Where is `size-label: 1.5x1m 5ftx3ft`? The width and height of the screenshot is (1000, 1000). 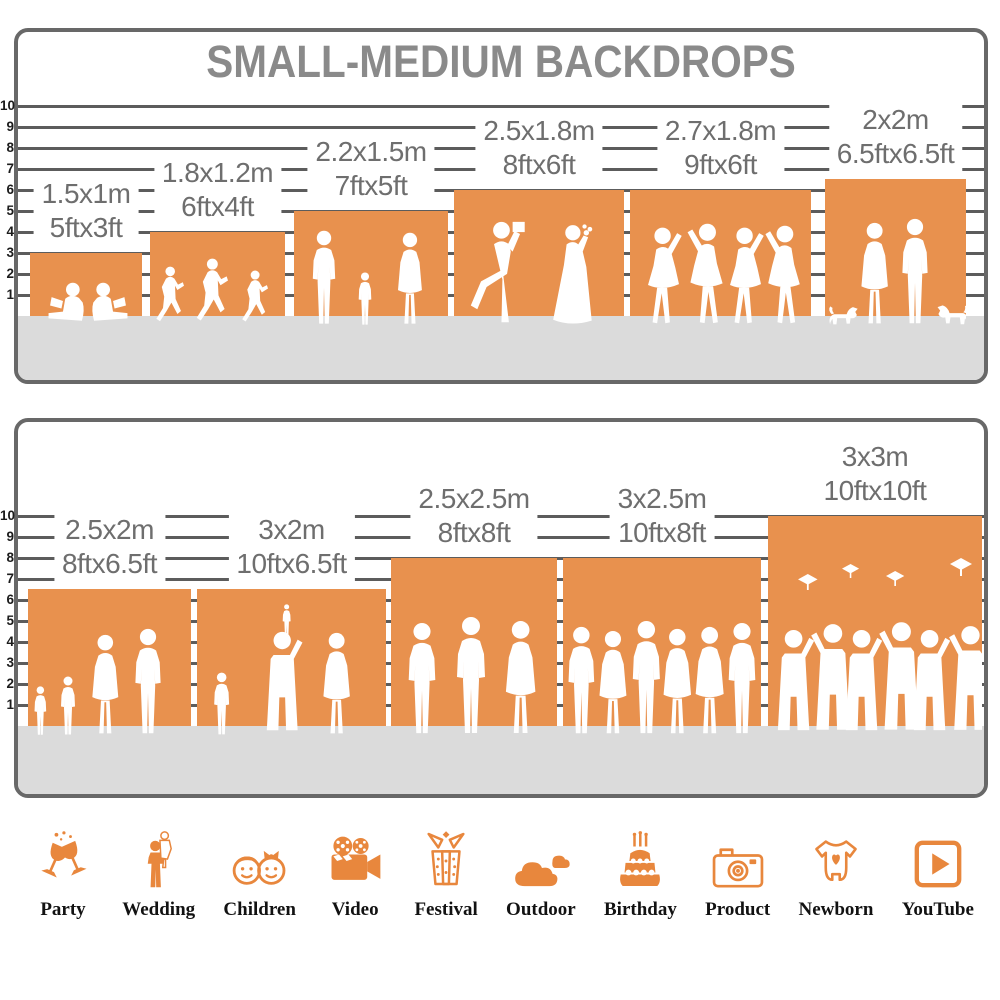 size-label: 1.5x1m 5ftx3ft is located at coordinates (86, 211).